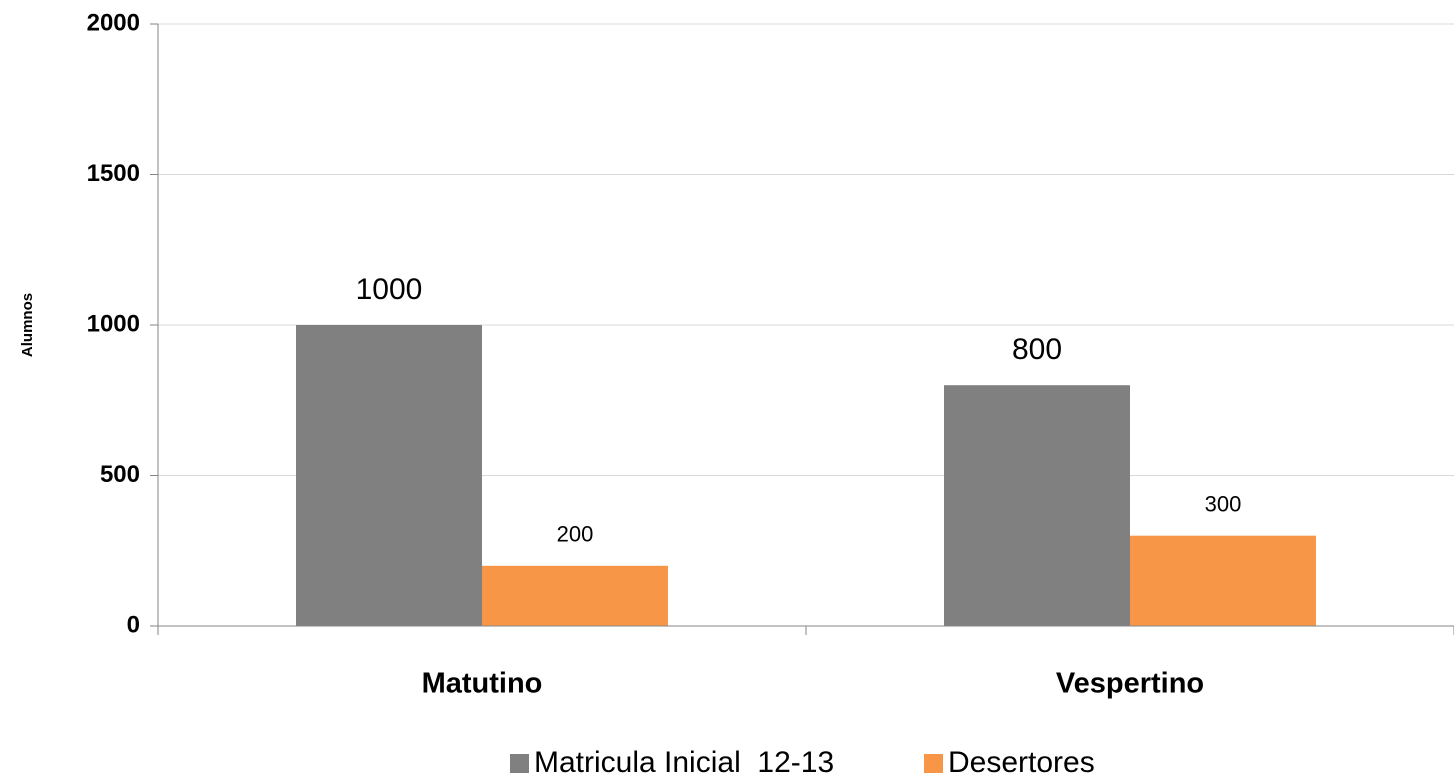 The height and width of the screenshot is (780, 1454). I want to click on x-tick-label: Matutino, so click(482, 684).